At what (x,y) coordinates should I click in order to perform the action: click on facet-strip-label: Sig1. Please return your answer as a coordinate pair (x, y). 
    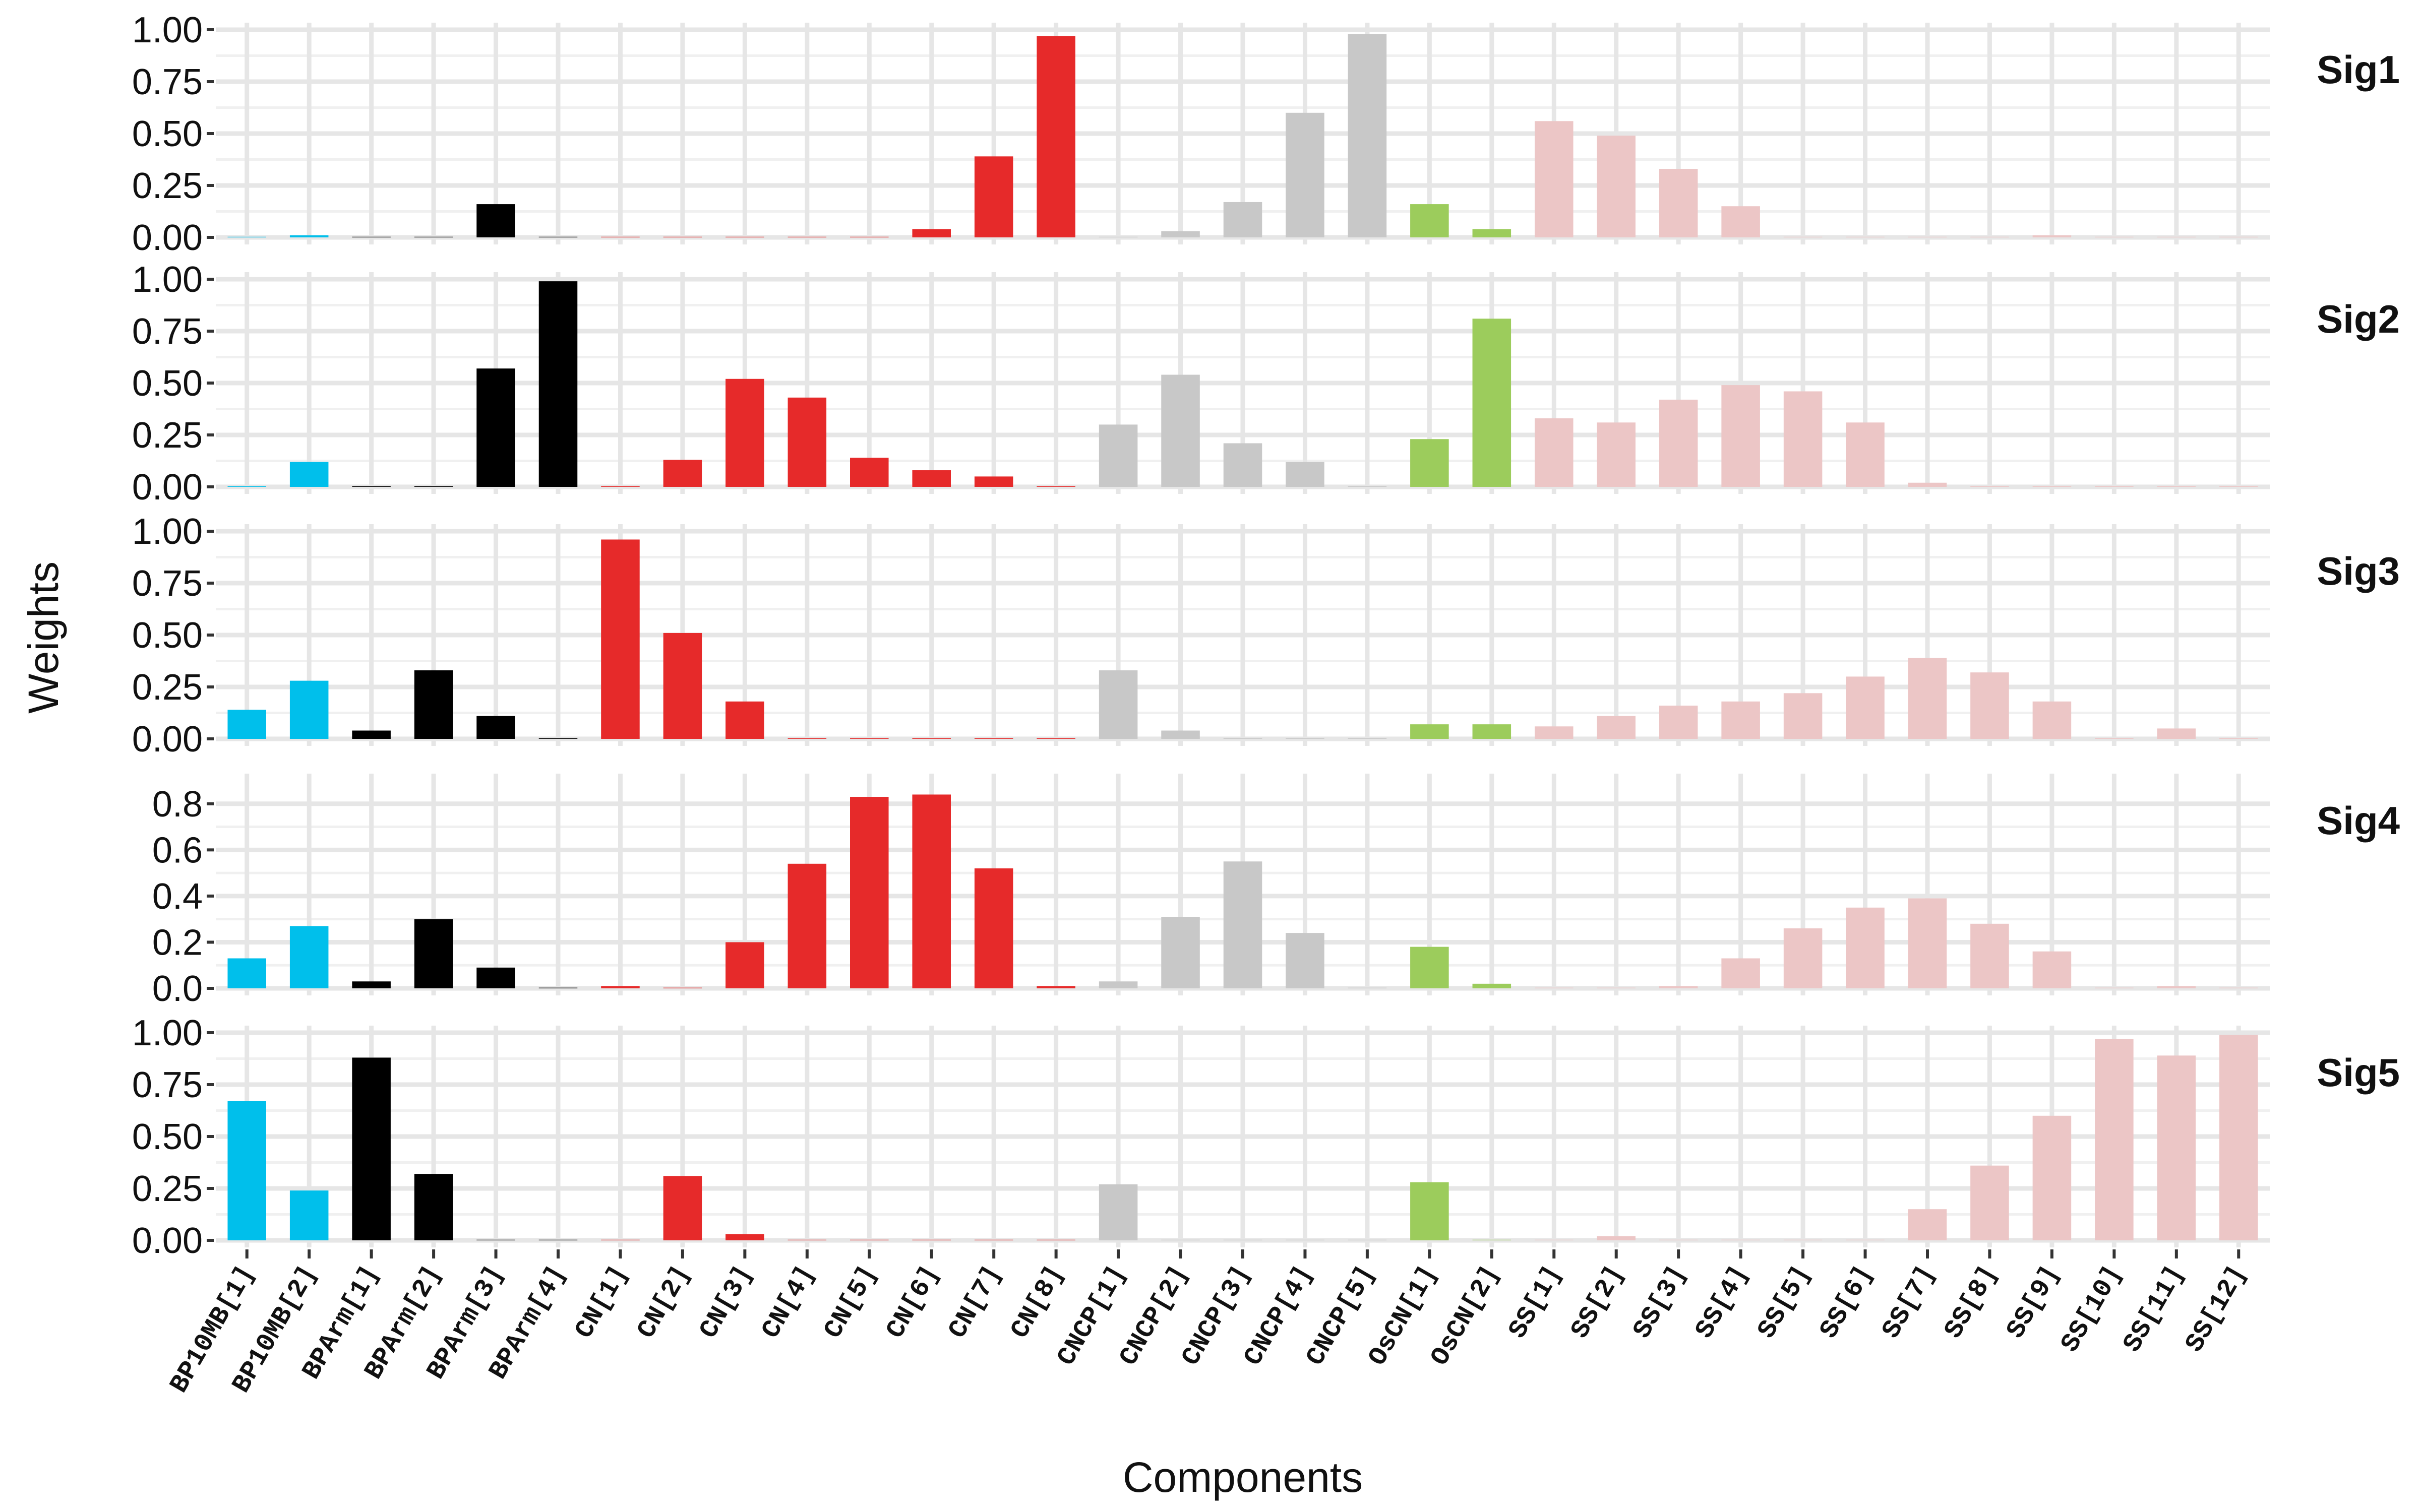
    Looking at the image, I should click on (2358, 69).